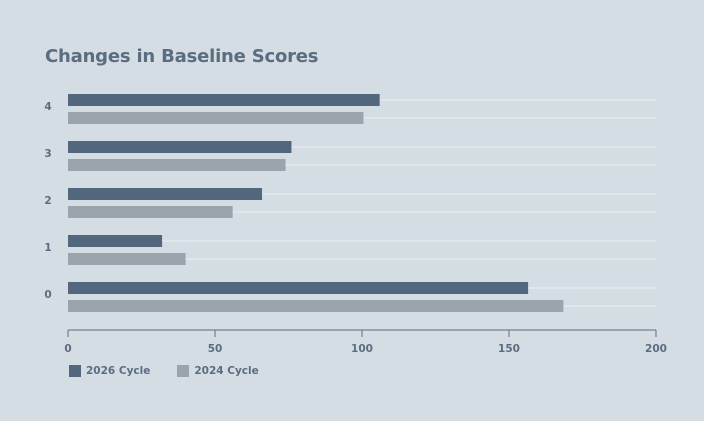  I want to click on legend-label-2026: 2026 Cycle, so click(118, 371).